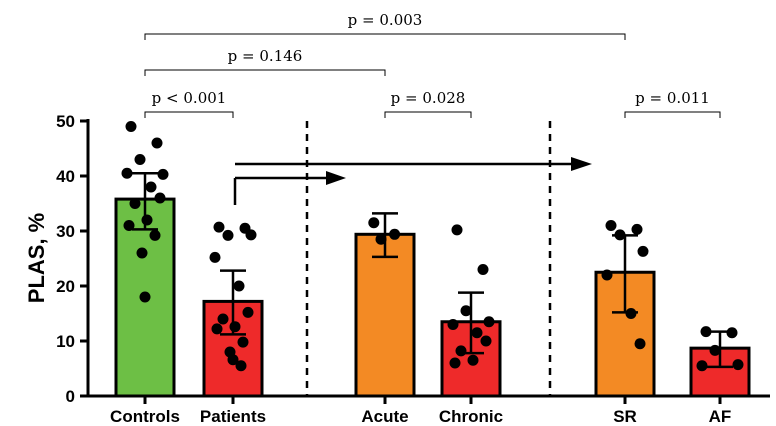 This screenshot has width=776, height=426. Describe the element at coordinates (471, 416) in the screenshot. I see `category-label-chronic: Chronic` at that location.